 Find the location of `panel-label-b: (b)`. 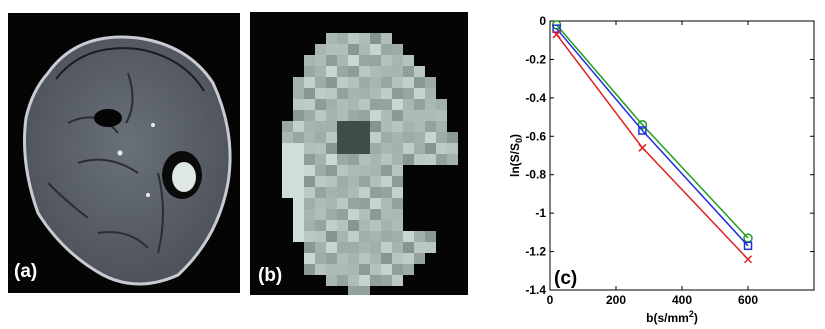

panel-label-b: (b) is located at coordinates (270, 275).